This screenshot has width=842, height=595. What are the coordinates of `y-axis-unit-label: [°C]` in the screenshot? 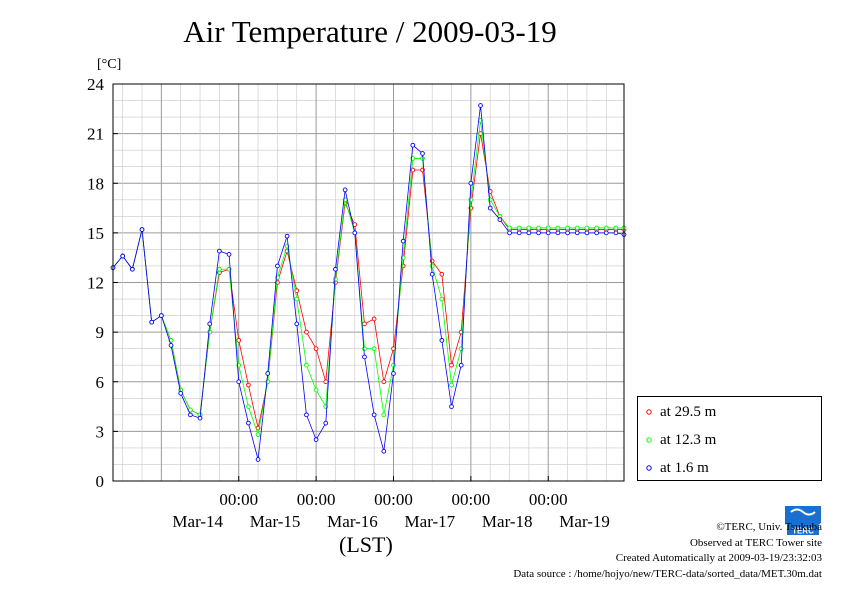 It's located at (109, 64).